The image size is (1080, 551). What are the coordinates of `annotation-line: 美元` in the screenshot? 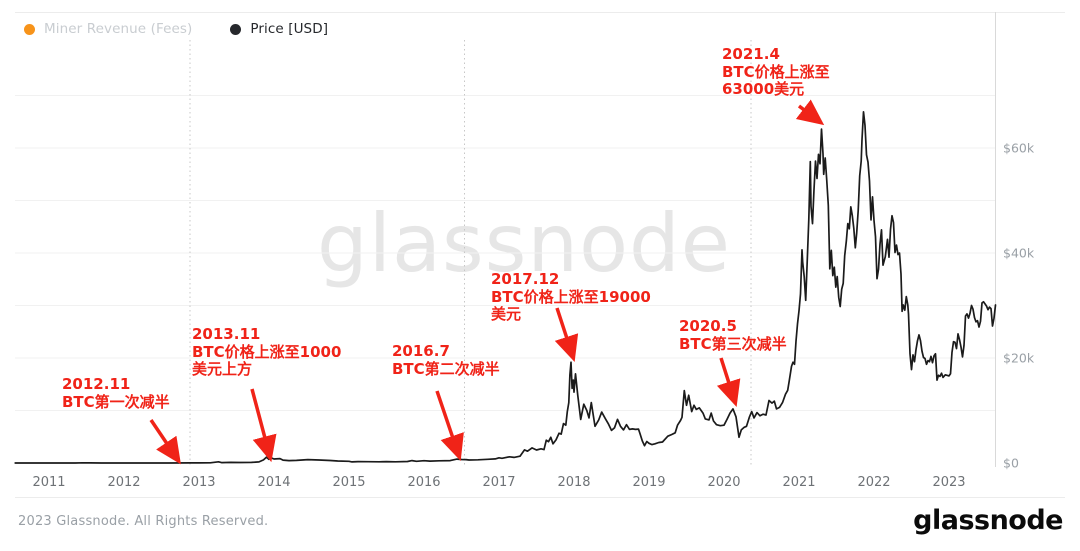 It's located at (506, 314).